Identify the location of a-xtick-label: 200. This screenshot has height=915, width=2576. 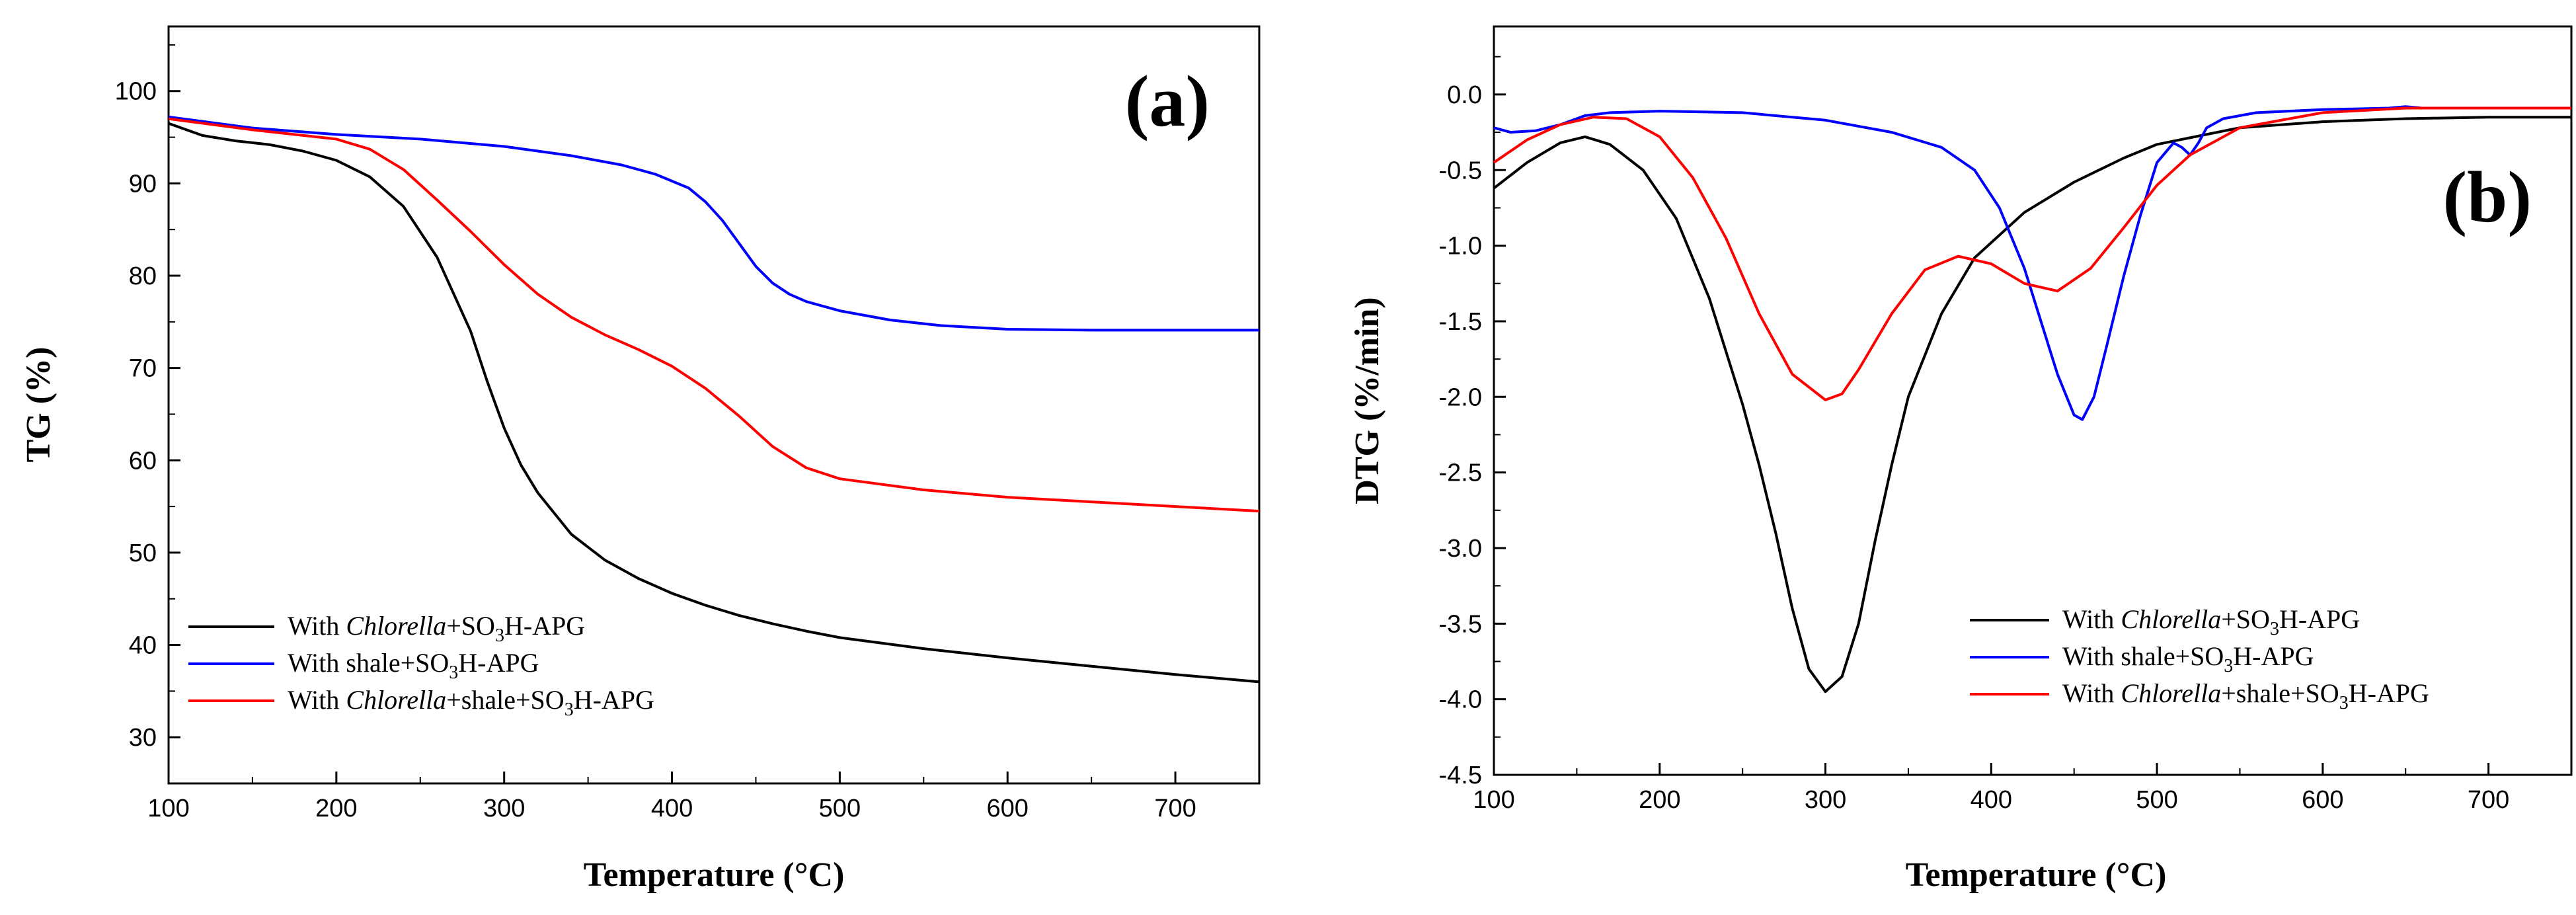
(336, 809).